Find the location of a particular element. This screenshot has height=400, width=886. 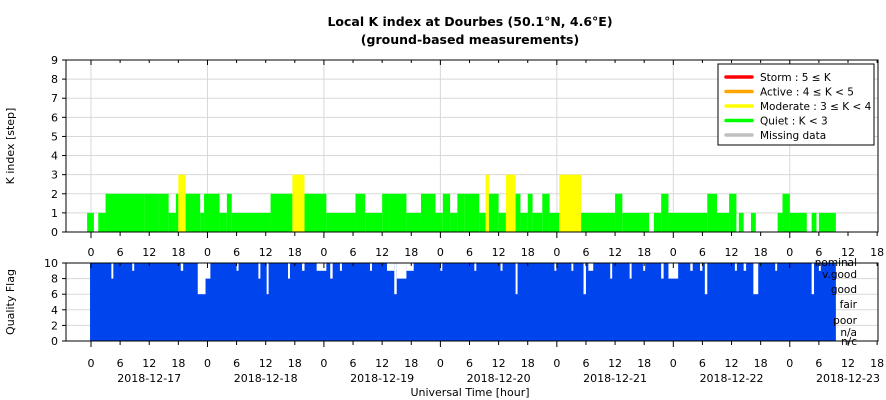

k-ytick-label: 0 is located at coordinates (54, 232).